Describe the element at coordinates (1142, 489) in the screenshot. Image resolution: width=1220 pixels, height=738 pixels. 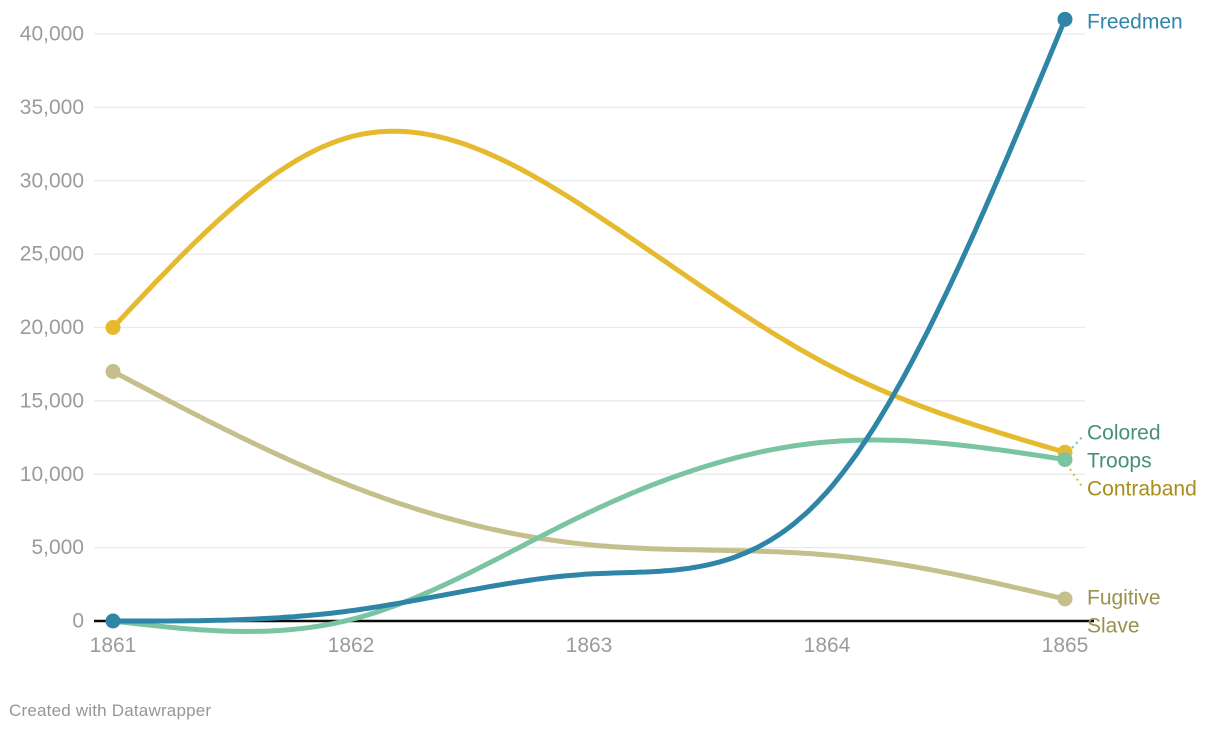
I see `series-label-contraband: Contraband` at that location.